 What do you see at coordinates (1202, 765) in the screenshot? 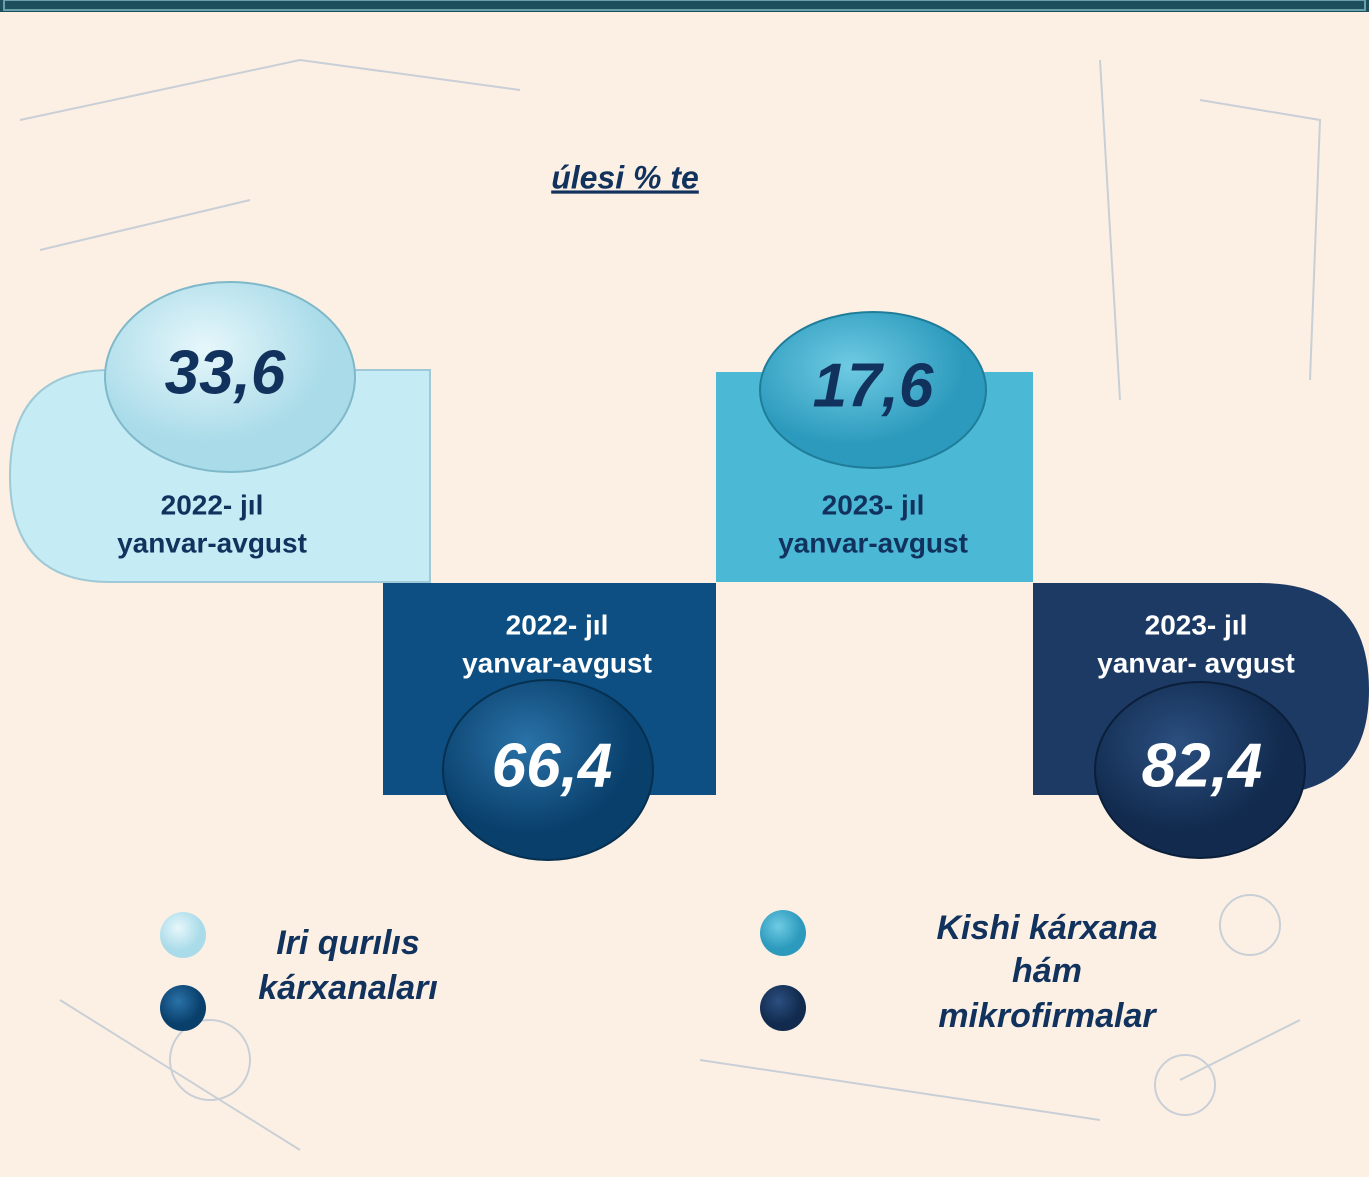
I see `card-value: 82,4` at bounding box center [1202, 765].